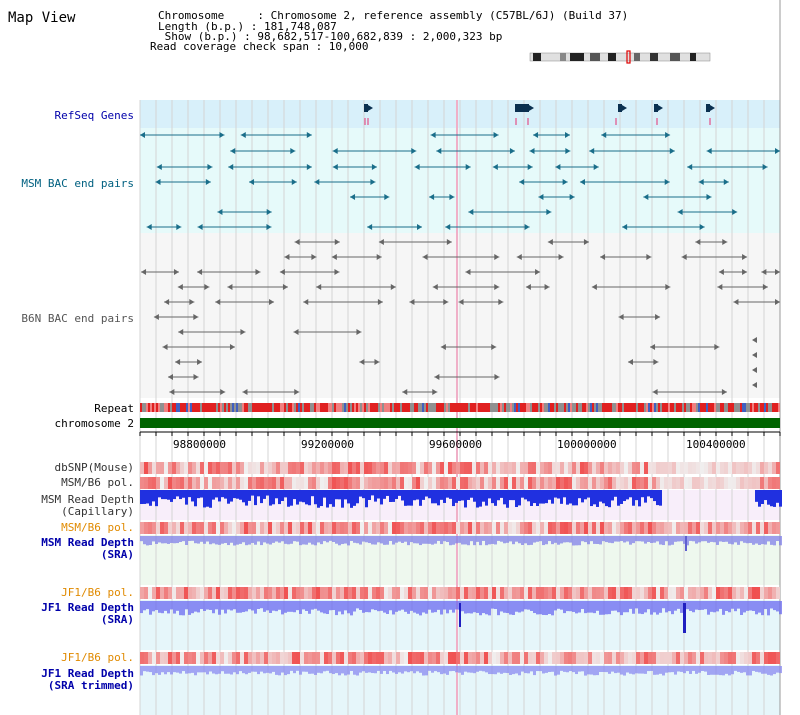 This screenshot has width=800, height=715. I want to click on label-msm-bac: MSM BAC end pairs, so click(77, 183).